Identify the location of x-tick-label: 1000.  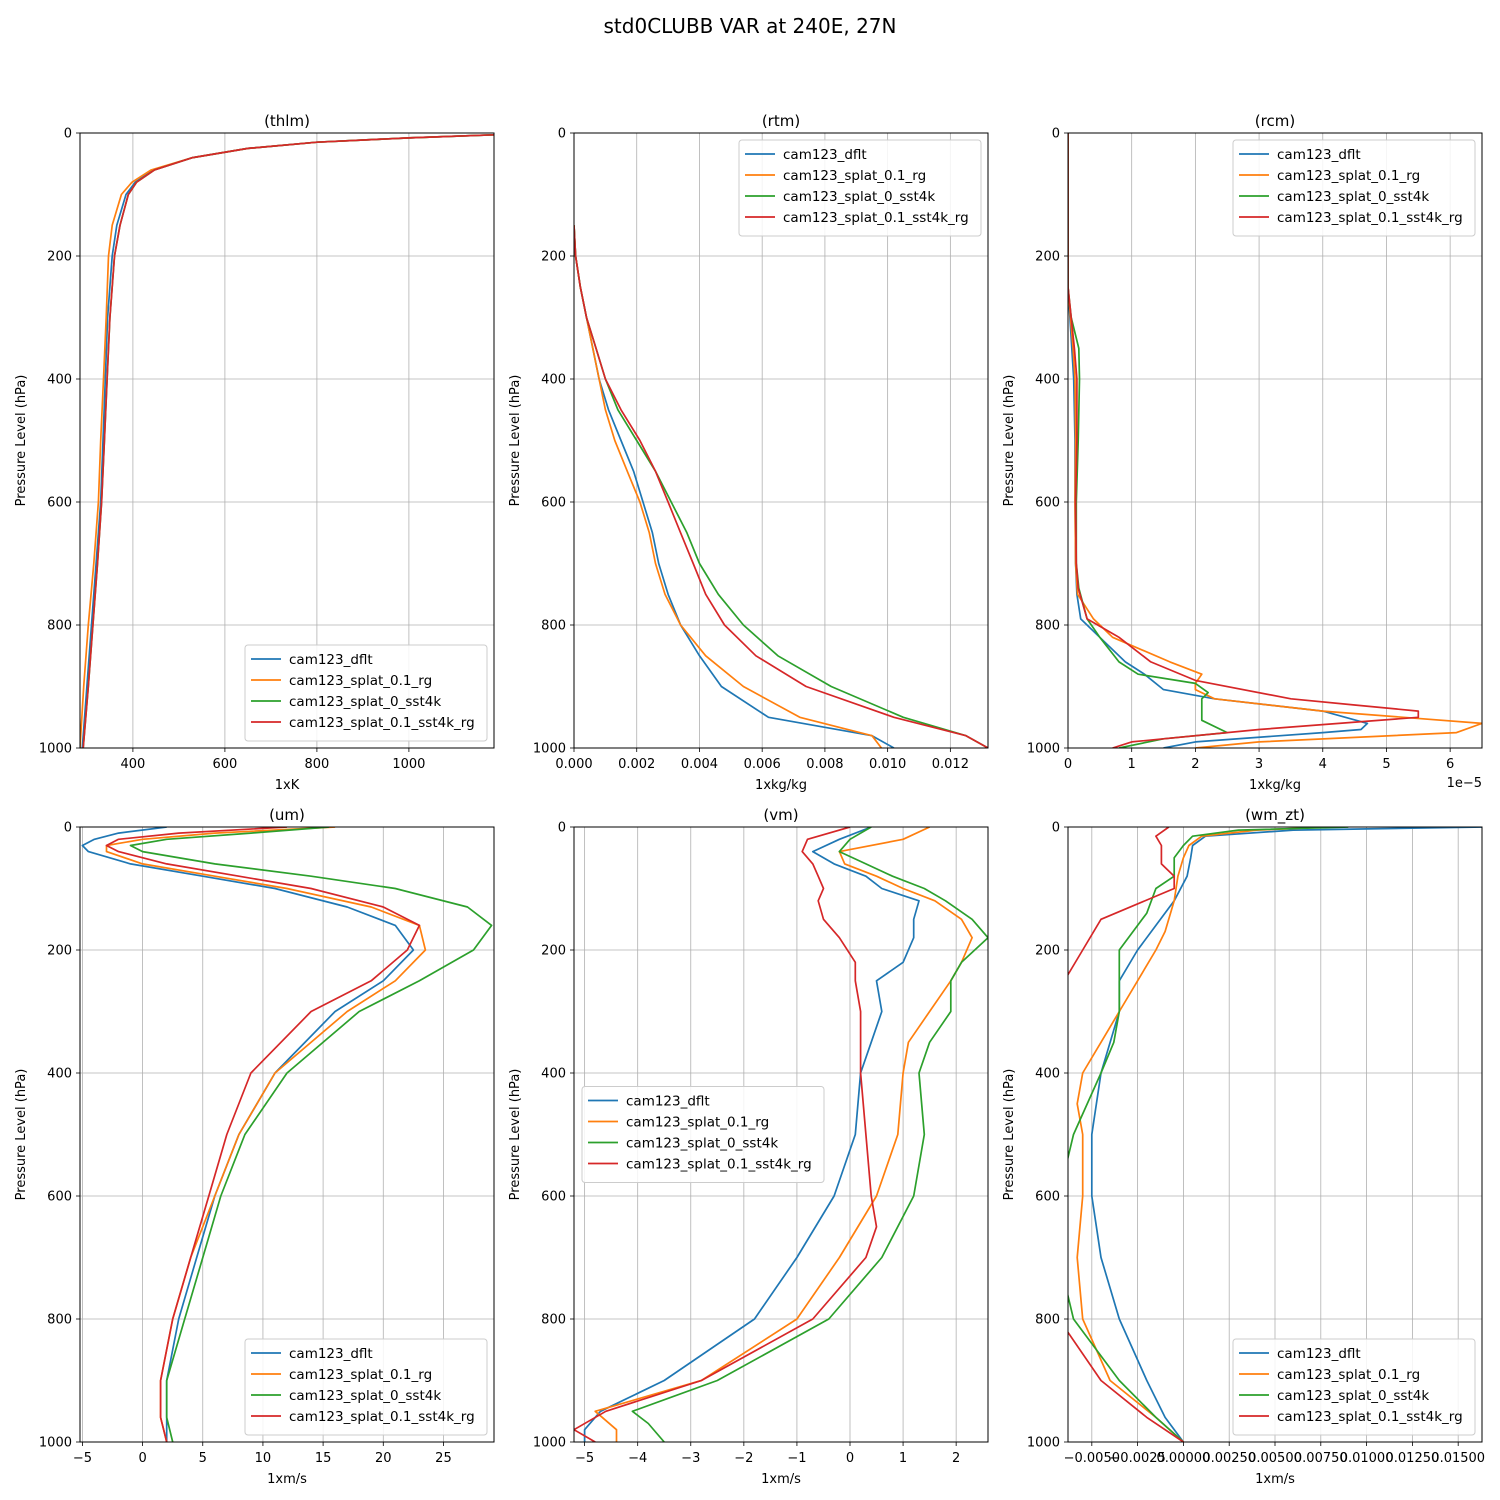
(408, 764).